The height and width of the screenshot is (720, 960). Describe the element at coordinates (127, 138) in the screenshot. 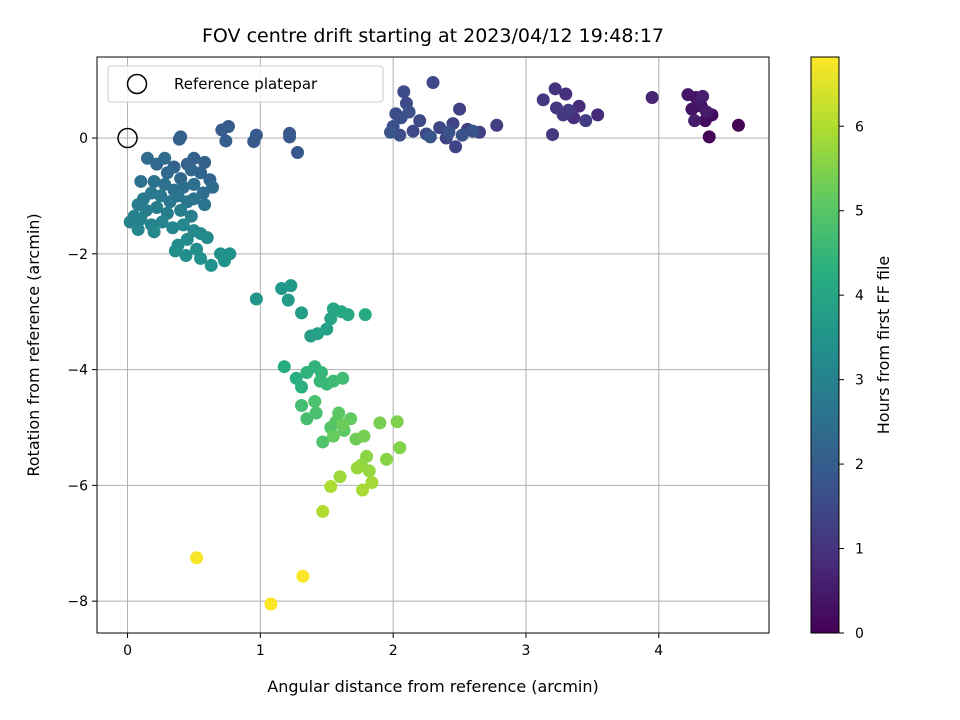

I see `reference-platepar-marker` at that location.